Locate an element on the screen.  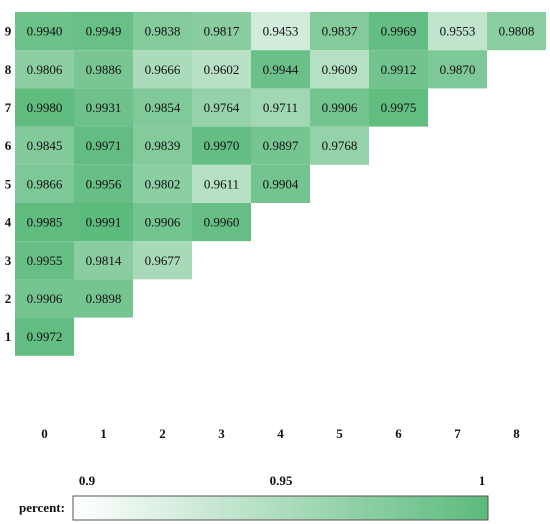
cell-value-label-9-4: 0.9453 is located at coordinates (281, 31).